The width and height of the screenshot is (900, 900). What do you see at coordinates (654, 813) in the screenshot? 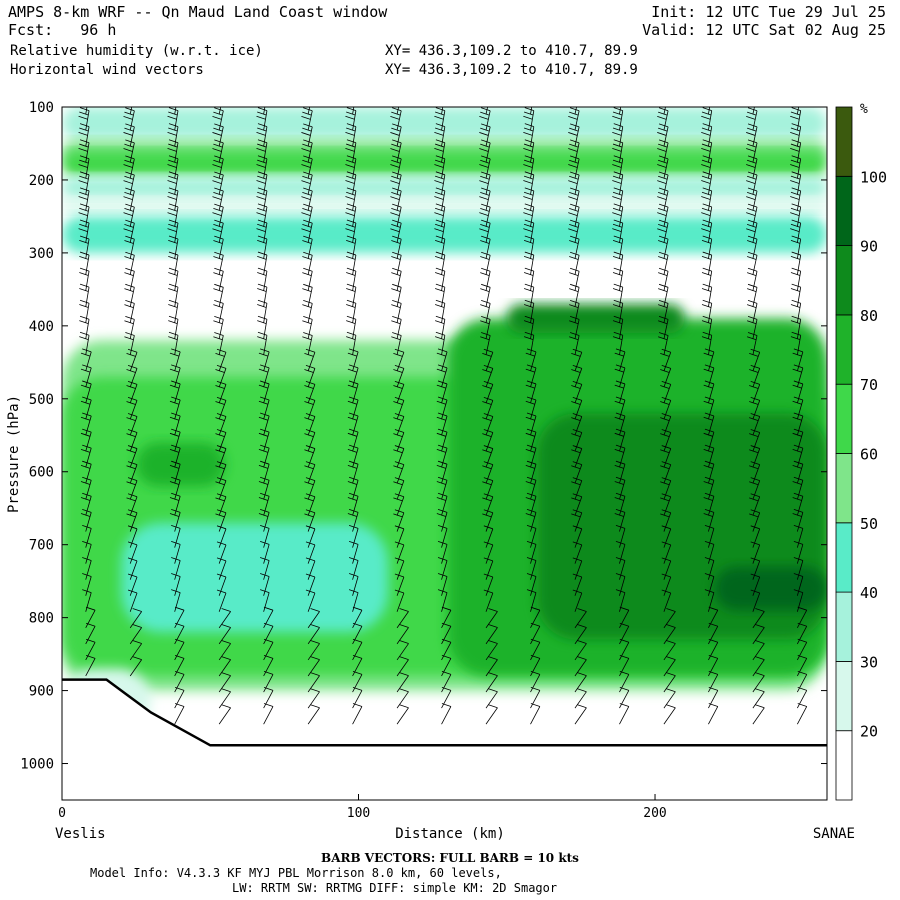
I see `x-tick-label: 200` at bounding box center [654, 813].